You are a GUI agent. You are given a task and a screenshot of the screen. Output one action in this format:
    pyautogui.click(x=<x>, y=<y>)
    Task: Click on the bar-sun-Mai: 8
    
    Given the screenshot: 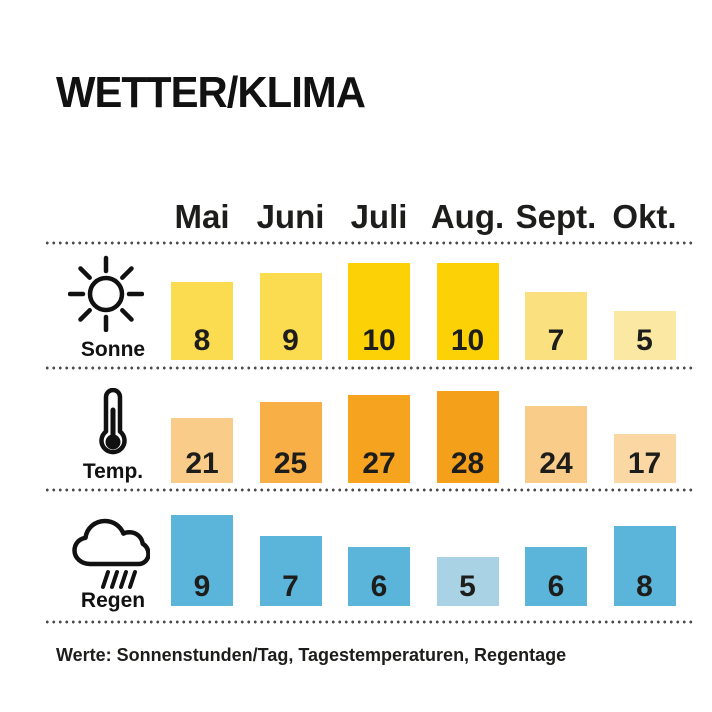 What is the action you would take?
    pyautogui.click(x=202, y=321)
    